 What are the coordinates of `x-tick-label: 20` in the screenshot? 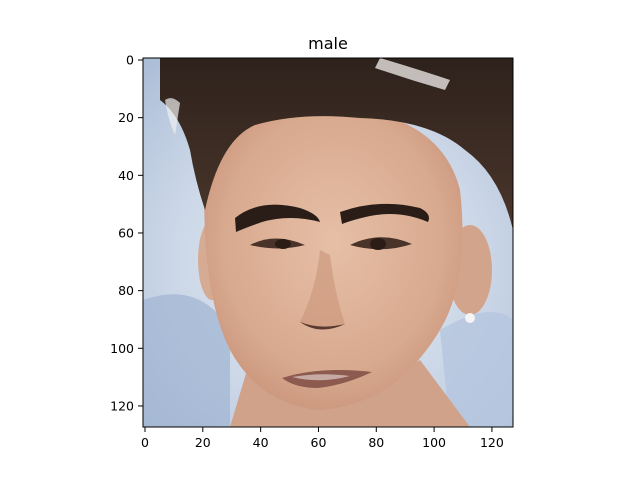 It's located at (203, 442).